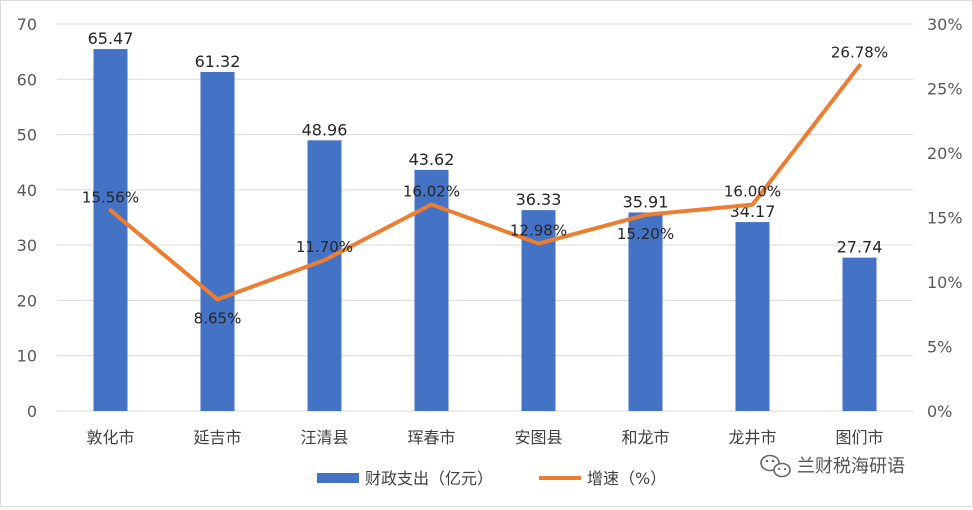 The height and width of the screenshot is (510, 973). What do you see at coordinates (646, 201) in the screenshot?
I see `bar-data-label: 35.91` at bounding box center [646, 201].